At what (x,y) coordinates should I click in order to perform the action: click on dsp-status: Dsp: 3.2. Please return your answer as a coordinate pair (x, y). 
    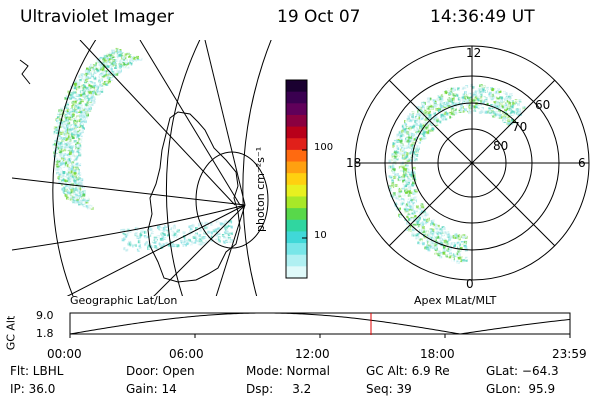
    Looking at the image, I should click on (279, 389).